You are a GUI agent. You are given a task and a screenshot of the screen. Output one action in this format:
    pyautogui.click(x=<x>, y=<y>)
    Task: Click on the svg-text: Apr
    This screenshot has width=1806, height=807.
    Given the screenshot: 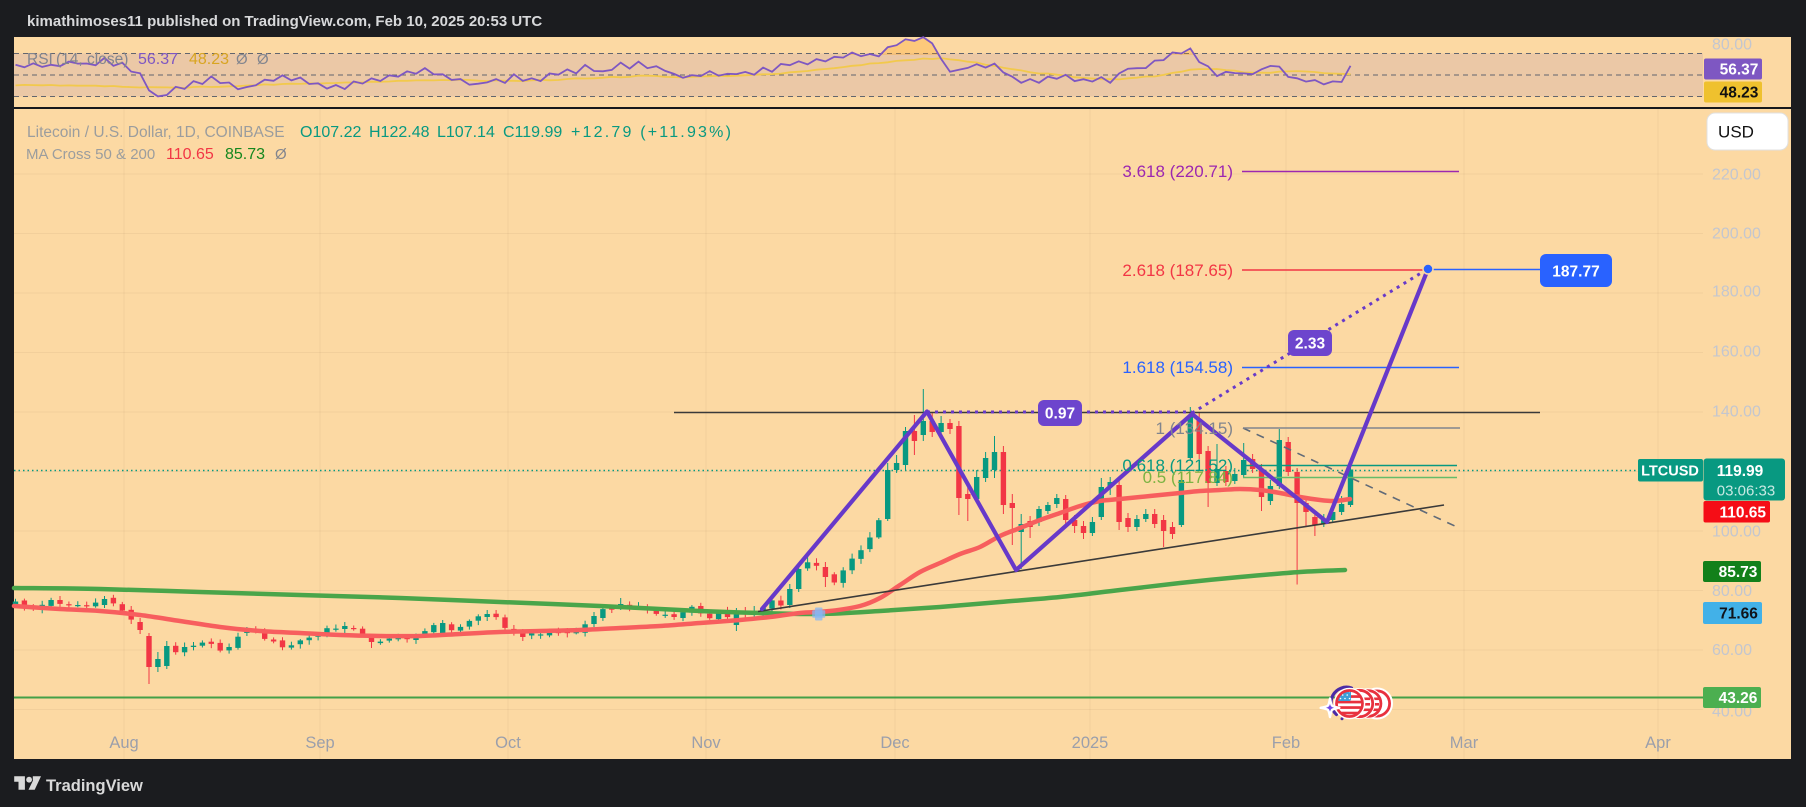 What is the action you would take?
    pyautogui.click(x=1658, y=743)
    